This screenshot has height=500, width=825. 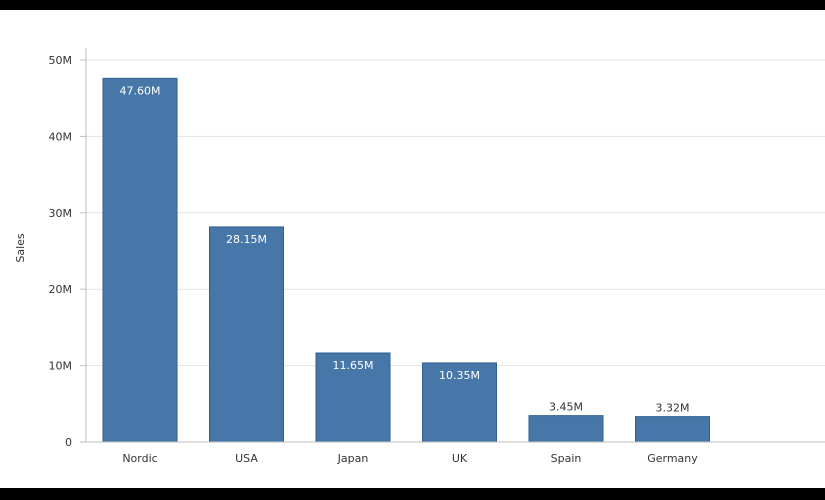 What do you see at coordinates (61, 213) in the screenshot?
I see `y-tick-label: 30M` at bounding box center [61, 213].